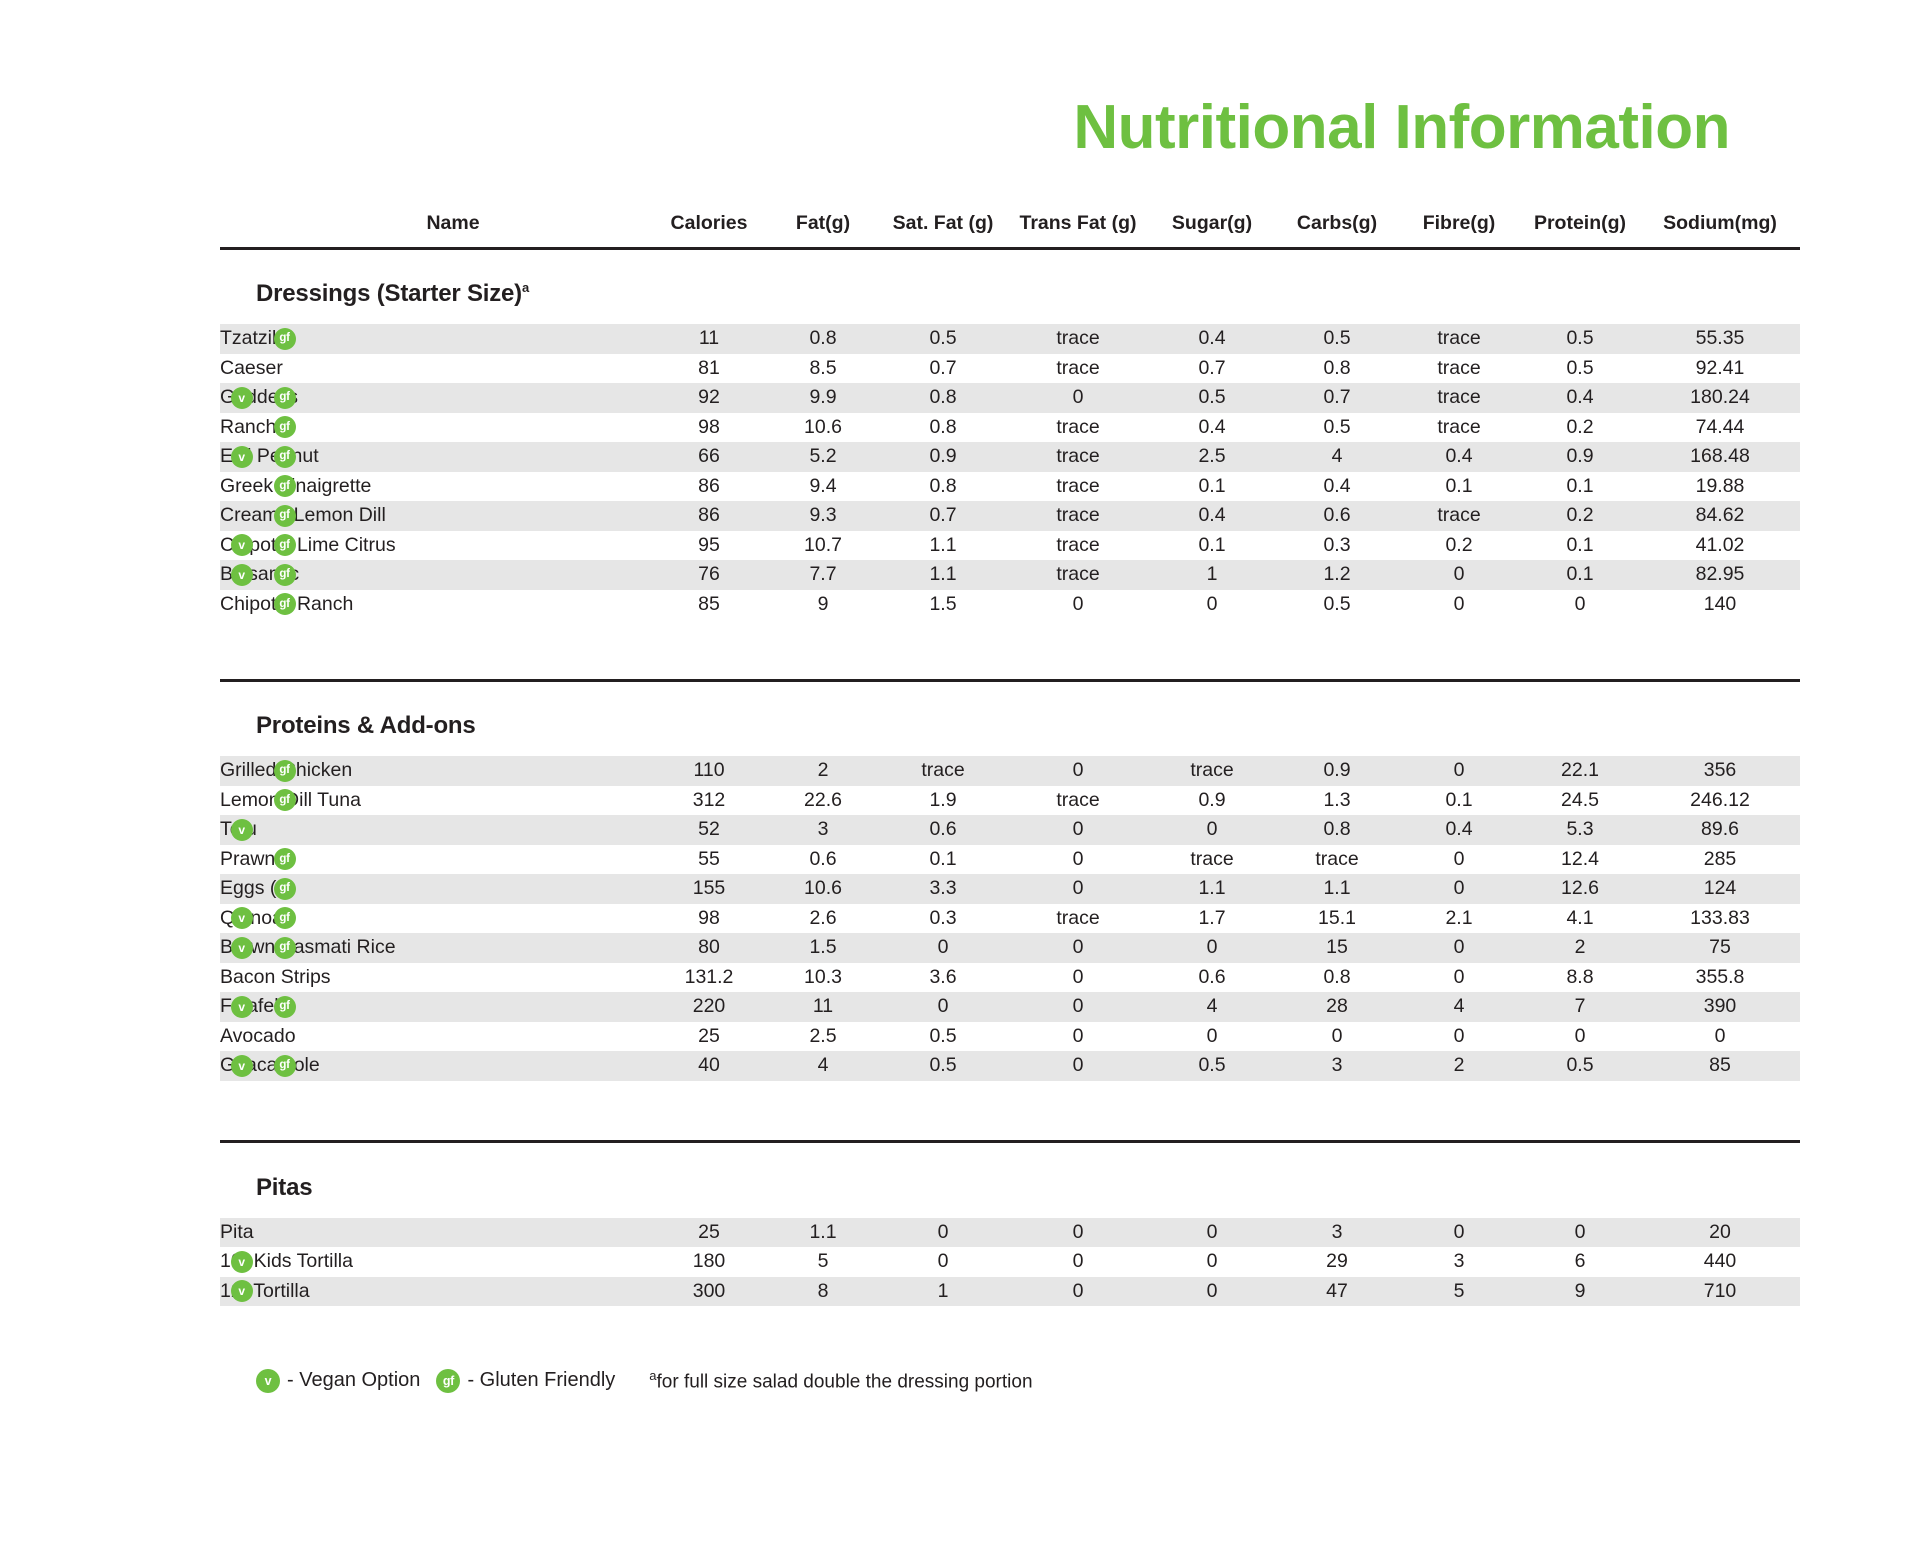 This screenshot has height=1546, width=1920. What do you see at coordinates (435, 919) in the screenshot?
I see `cell-item-name: Quinoavgf` at bounding box center [435, 919].